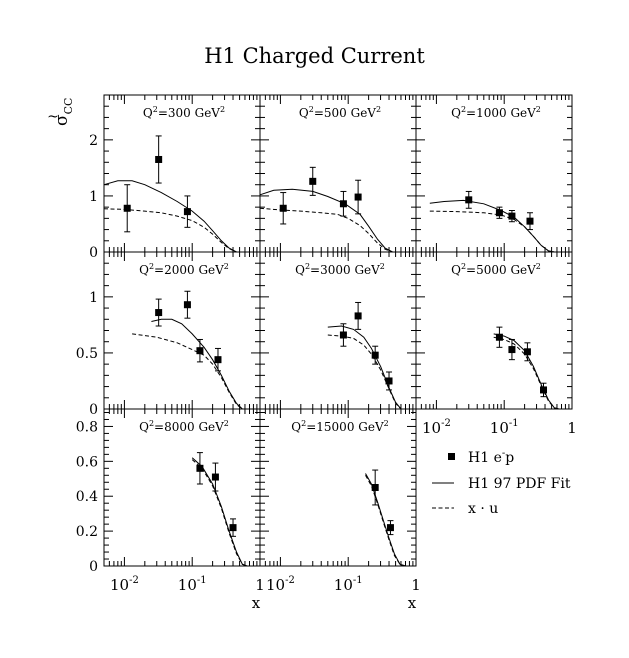 The image size is (629, 658). What do you see at coordinates (87, 427) in the screenshot?
I see `y-tick-label: 0.8` at bounding box center [87, 427].